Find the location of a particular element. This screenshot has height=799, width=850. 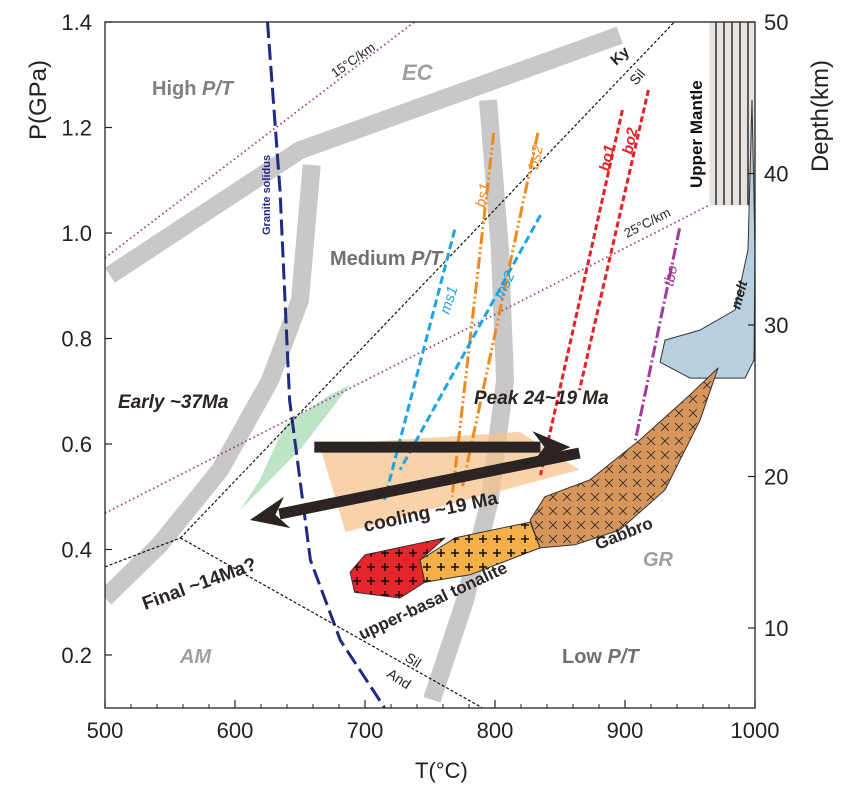

line-bo1 is located at coordinates (581, 292).